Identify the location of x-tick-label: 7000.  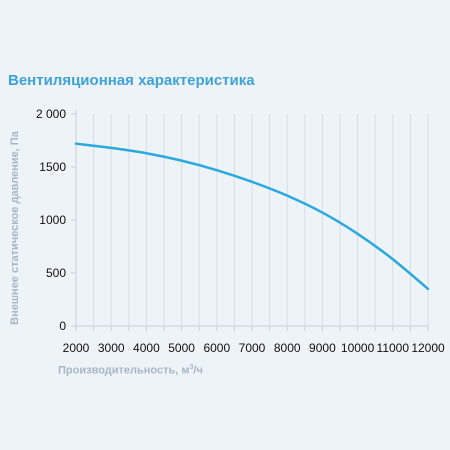
(252, 348).